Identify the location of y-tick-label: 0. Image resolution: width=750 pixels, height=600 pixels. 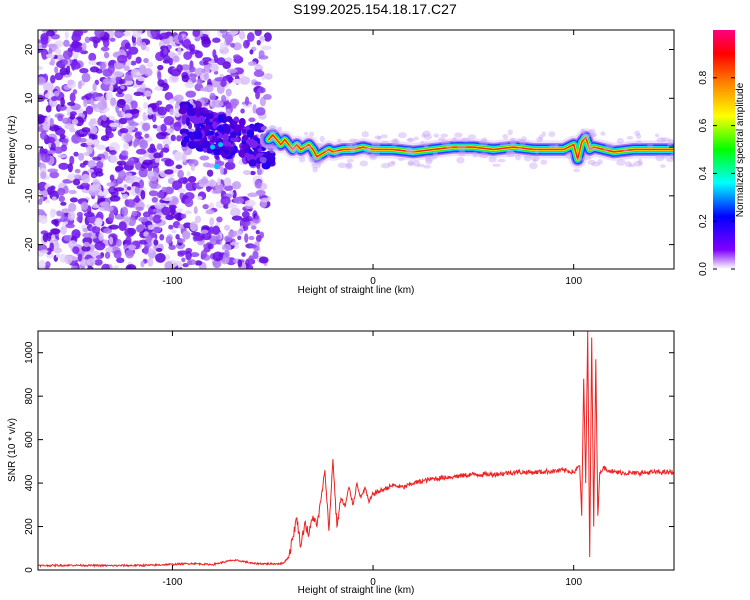
(29, 570).